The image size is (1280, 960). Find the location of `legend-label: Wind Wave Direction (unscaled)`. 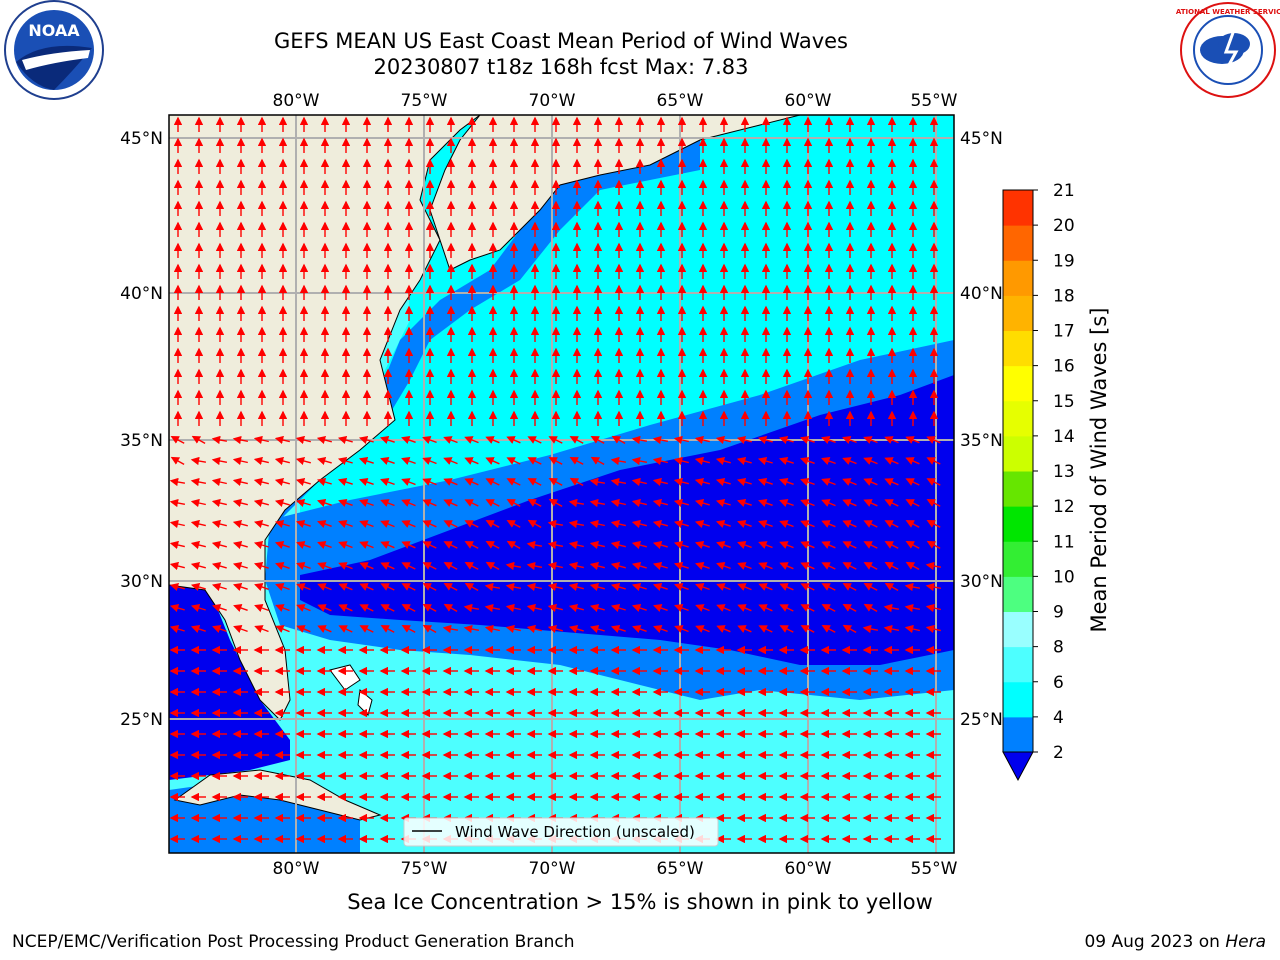

legend-label: Wind Wave Direction (unscaled) is located at coordinates (575, 832).